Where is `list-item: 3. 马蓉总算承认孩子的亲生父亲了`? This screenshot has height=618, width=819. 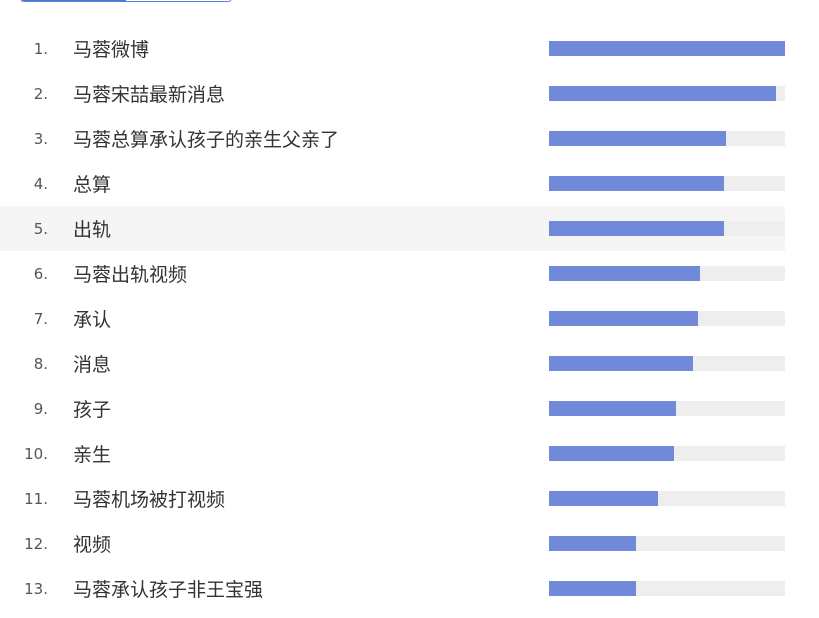 list-item: 3. 马蓉总算承认孩子的亲生父亲了 is located at coordinates (392, 138).